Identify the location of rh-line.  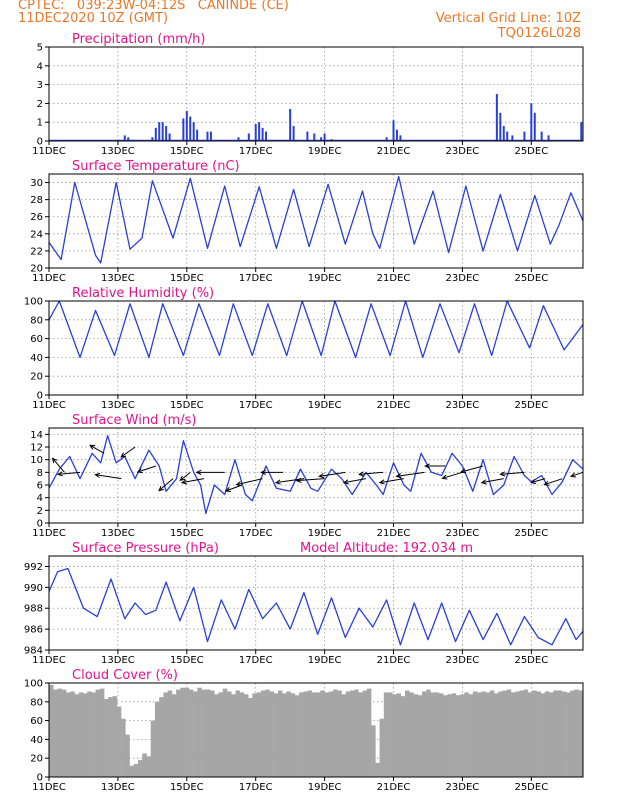
(316, 329).